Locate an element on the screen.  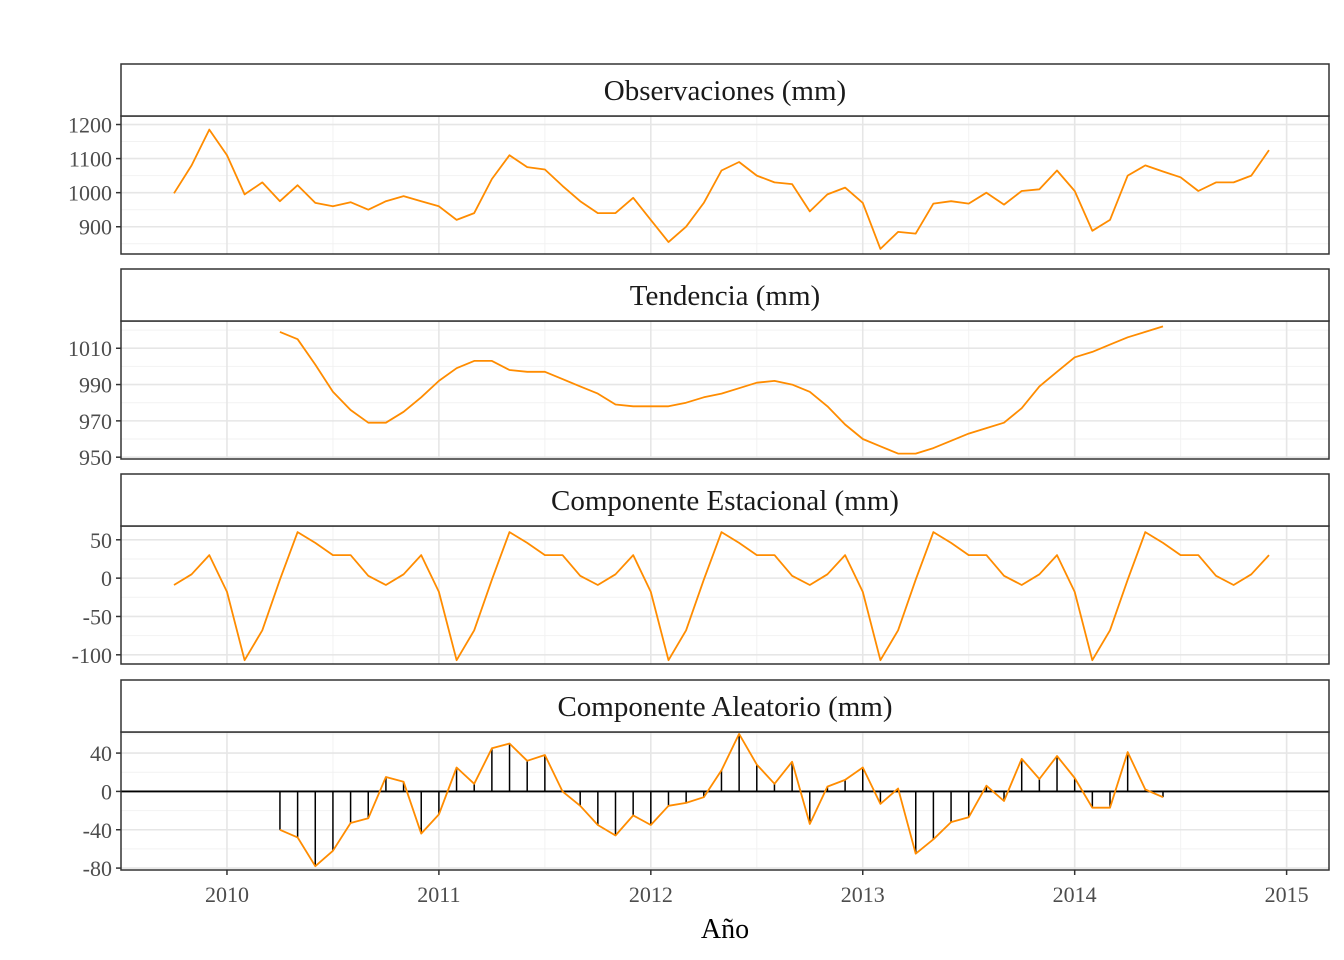
x-tick-label: 2010 is located at coordinates (227, 894).